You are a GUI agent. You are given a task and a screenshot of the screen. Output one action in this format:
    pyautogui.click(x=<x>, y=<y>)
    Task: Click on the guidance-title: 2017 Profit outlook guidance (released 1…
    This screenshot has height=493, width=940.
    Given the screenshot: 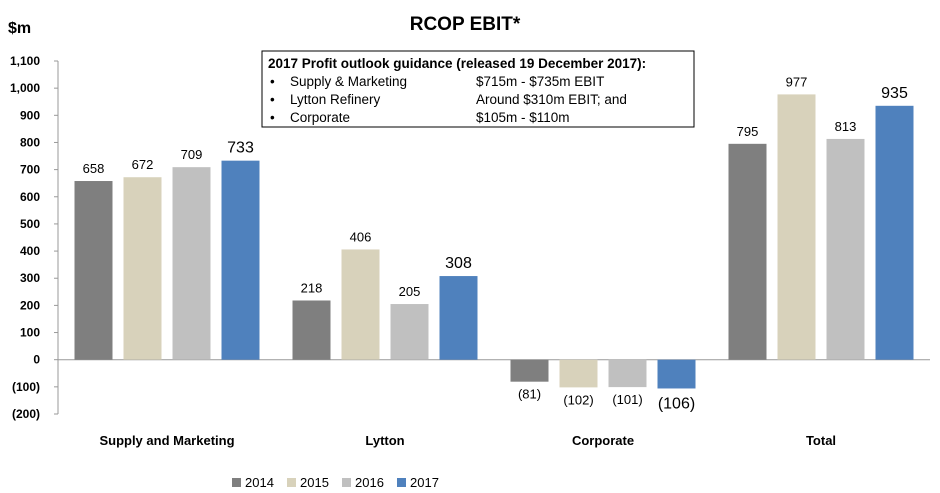 What is the action you would take?
    pyautogui.click(x=457, y=63)
    